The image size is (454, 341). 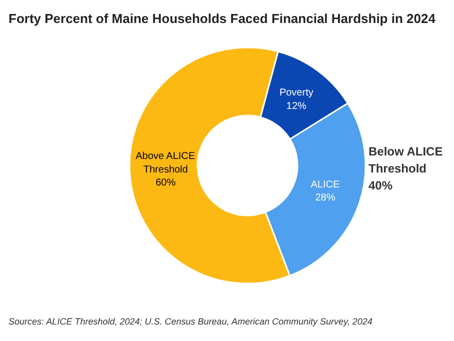 I want to click on source-note: Sources: ALICE Threshold, 2024; U.S. Census Bureau, American Community Survey, 2024, so click(x=190, y=321).